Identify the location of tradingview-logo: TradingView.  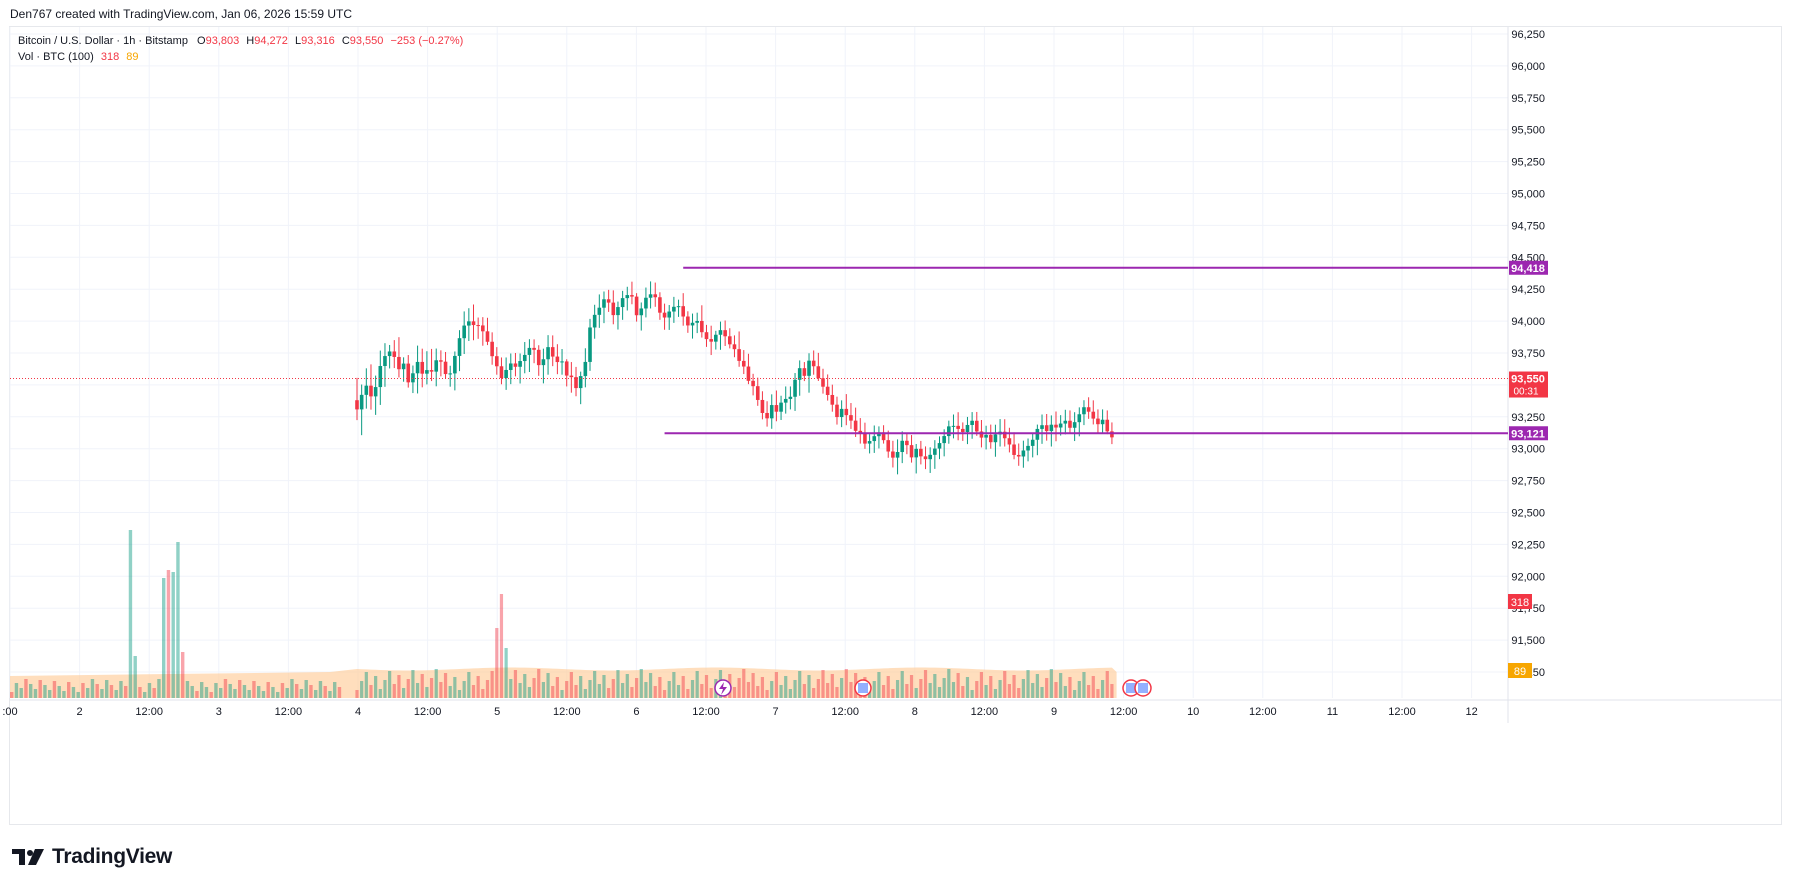
(92, 857).